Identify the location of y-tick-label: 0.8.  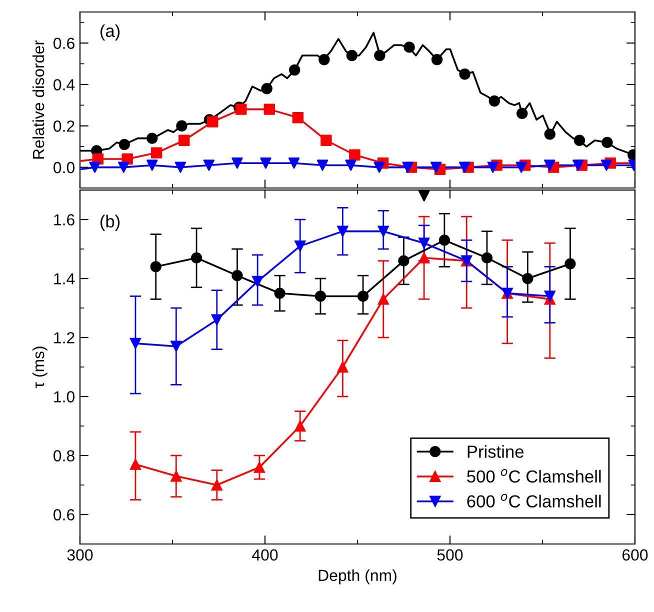
(64, 456).